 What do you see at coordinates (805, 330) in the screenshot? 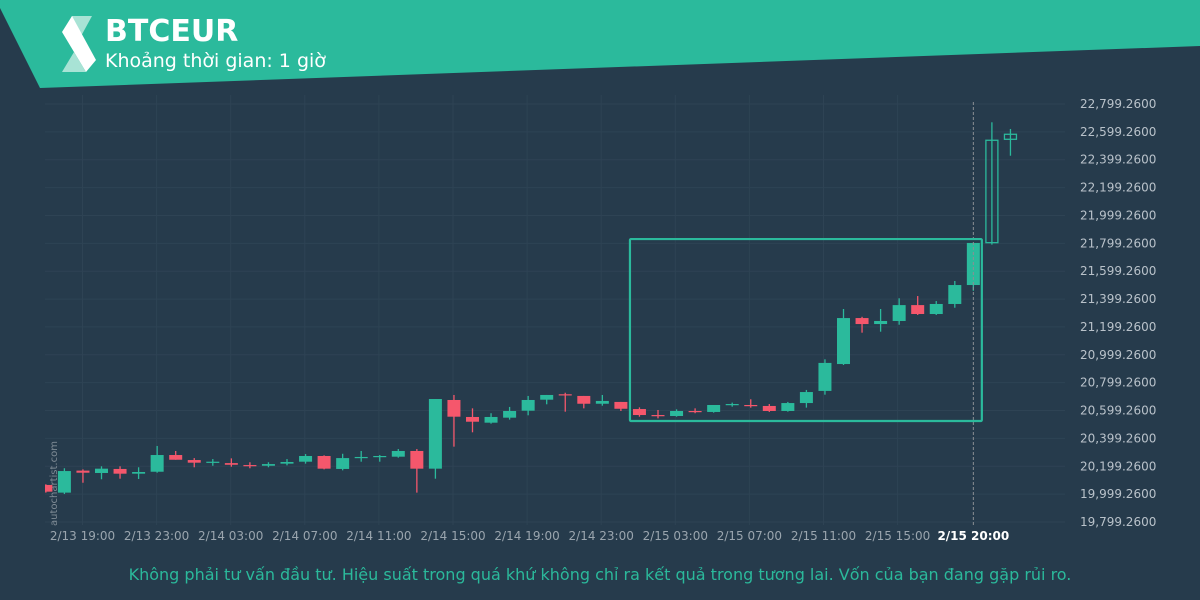
I see `pattern-box` at bounding box center [805, 330].